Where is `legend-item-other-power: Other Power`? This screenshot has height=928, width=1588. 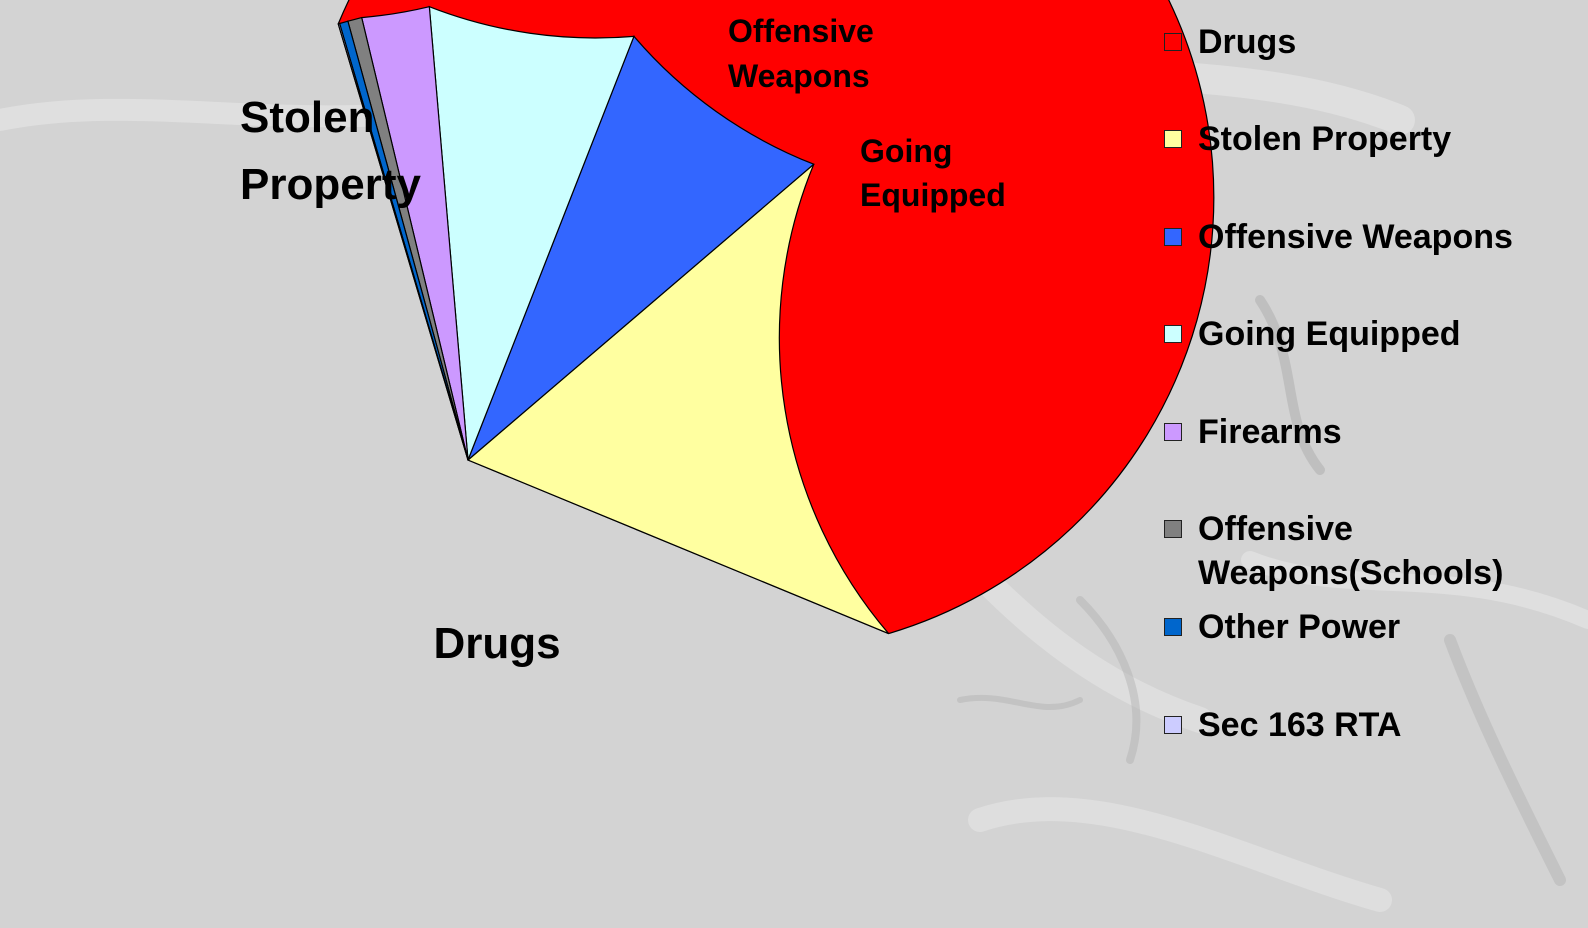 legend-item-other-power: Other Power is located at coordinates (1373, 627).